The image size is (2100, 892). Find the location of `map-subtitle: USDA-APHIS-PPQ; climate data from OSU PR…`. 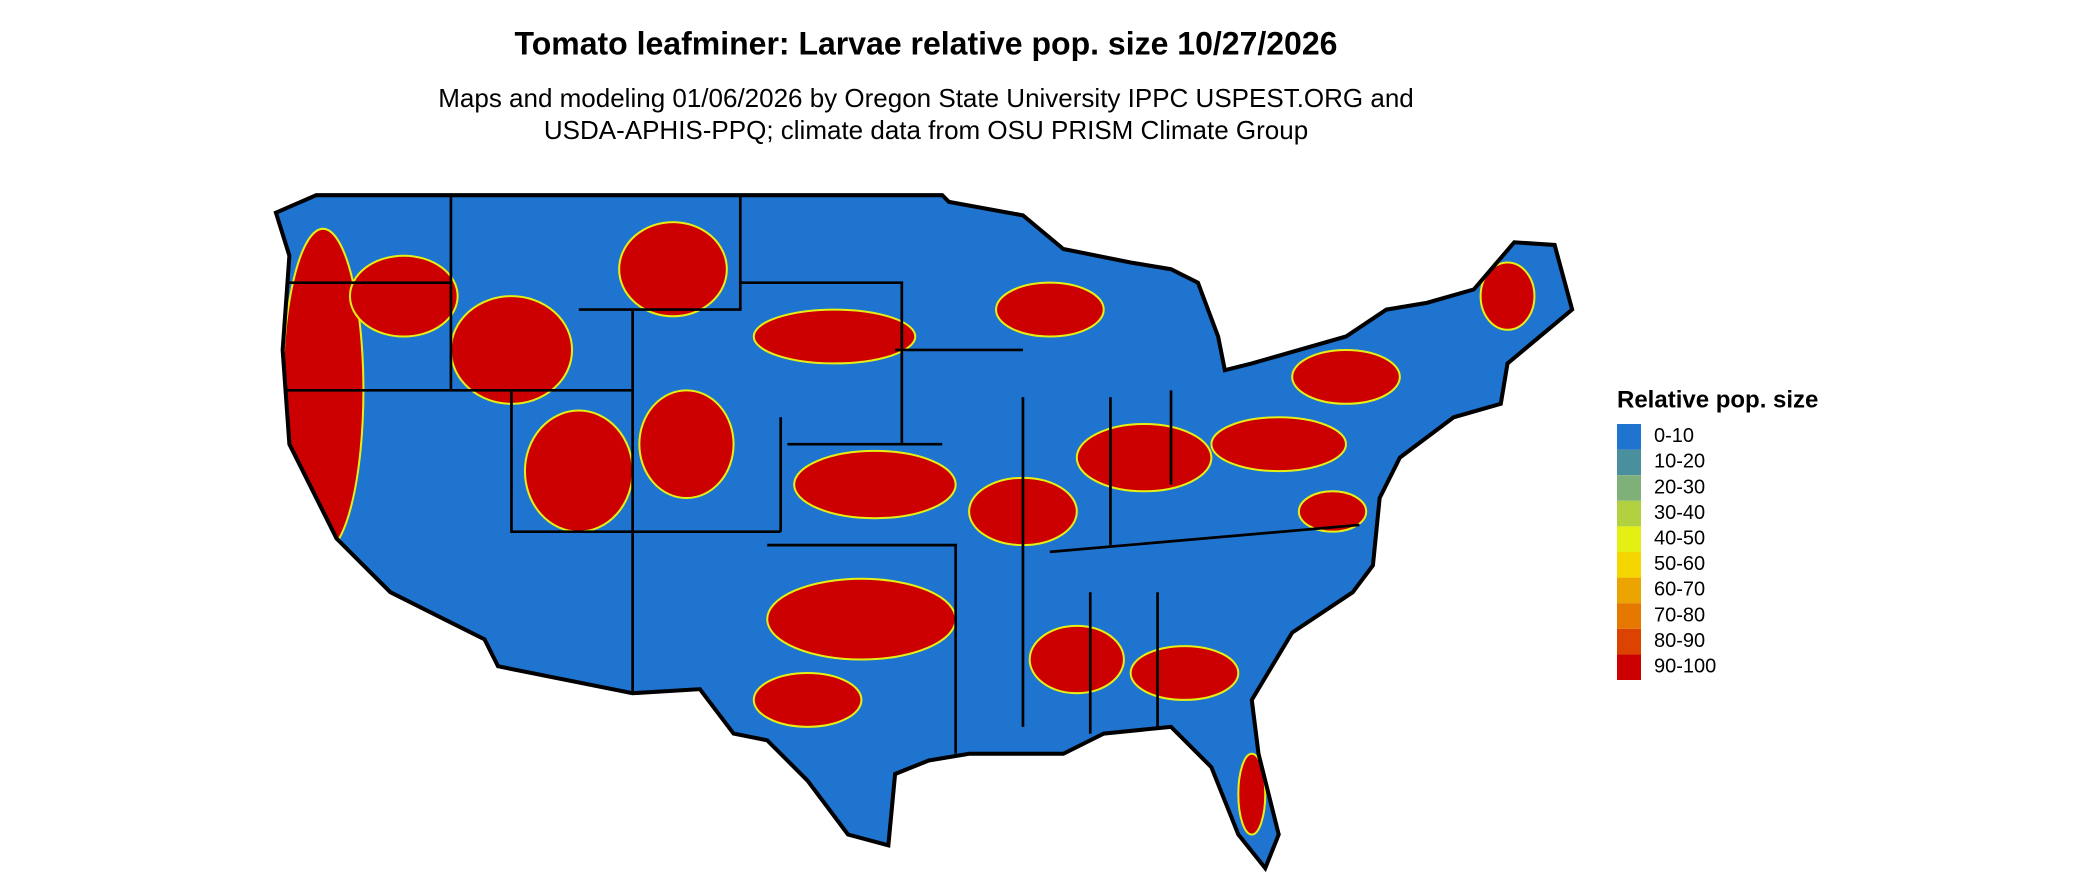

map-subtitle: USDA-APHIS-PPQ; climate data from OSU PR… is located at coordinates (926, 130).